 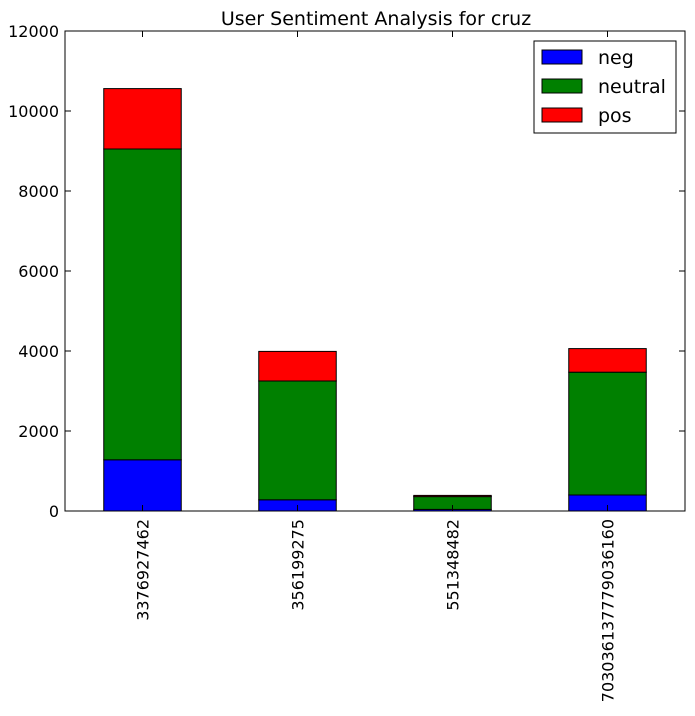 I want to click on y-tick-label: 10000, so click(x=33, y=111).